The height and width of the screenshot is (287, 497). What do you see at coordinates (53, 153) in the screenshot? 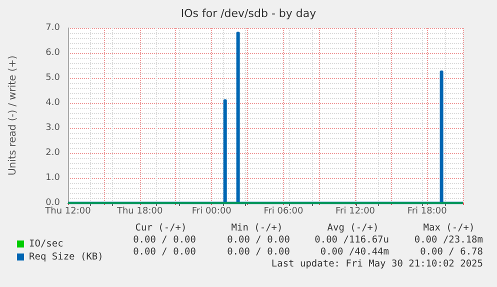
I see `y-tick-label: 2.0` at bounding box center [53, 153].